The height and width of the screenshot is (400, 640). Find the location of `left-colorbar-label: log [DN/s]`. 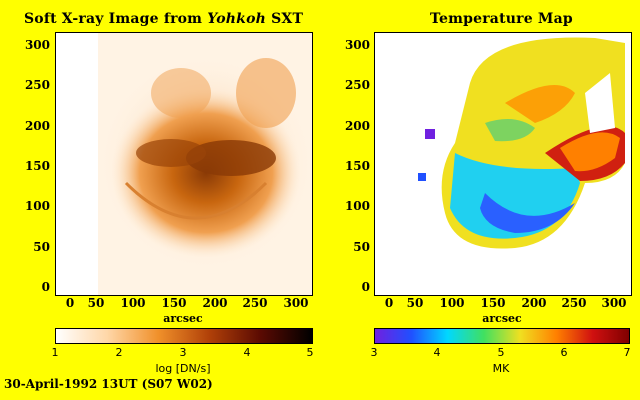

left-colorbar-label: log [DN/s] is located at coordinates (183, 368).